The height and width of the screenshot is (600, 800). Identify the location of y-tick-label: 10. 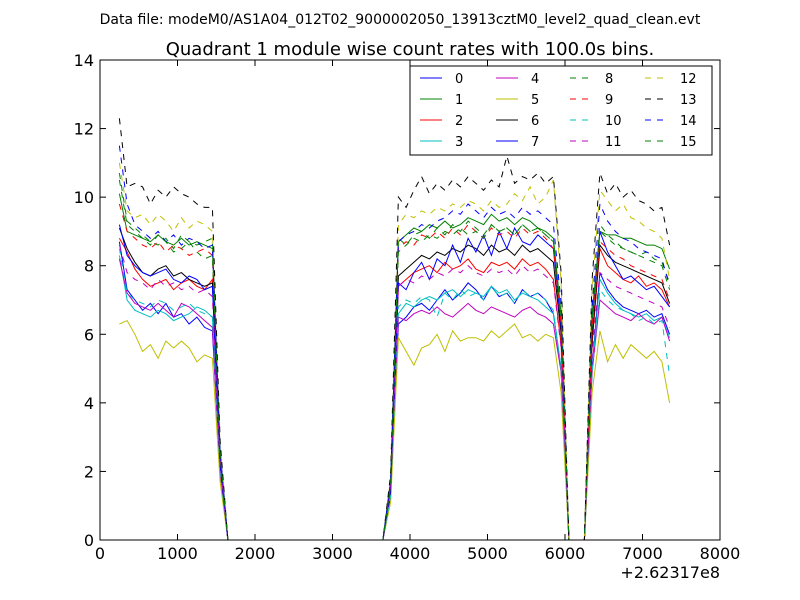
(84, 197).